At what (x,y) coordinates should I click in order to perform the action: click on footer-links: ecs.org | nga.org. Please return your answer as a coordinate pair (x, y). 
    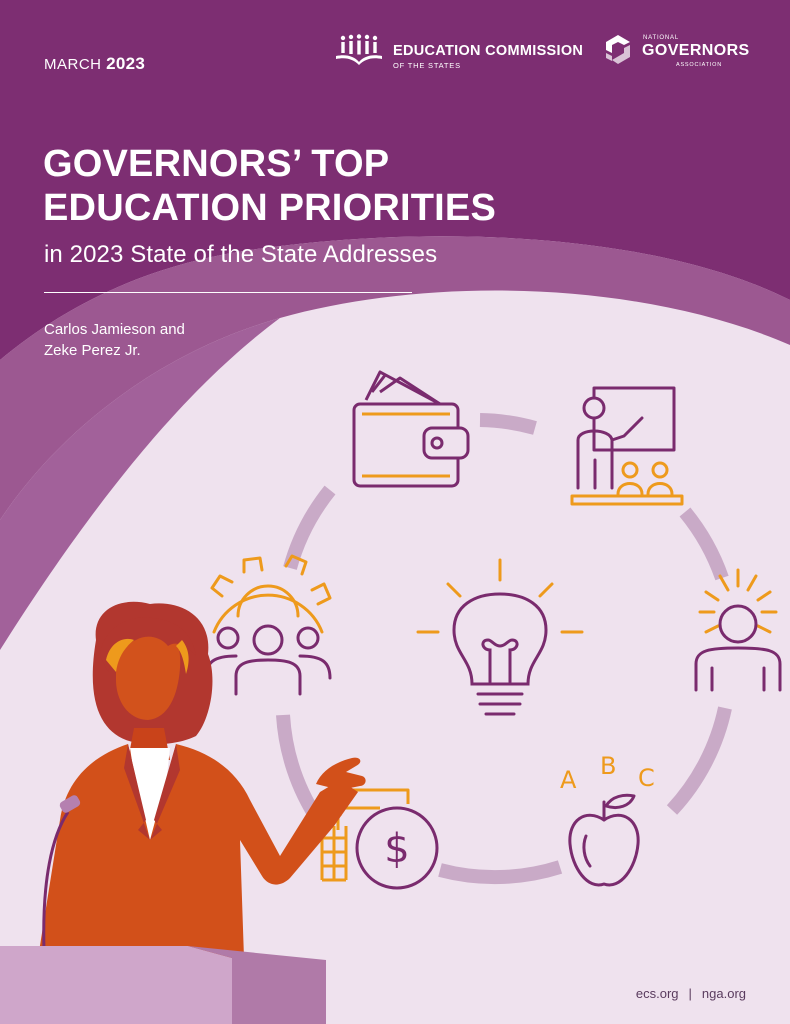
    Looking at the image, I should click on (691, 993).